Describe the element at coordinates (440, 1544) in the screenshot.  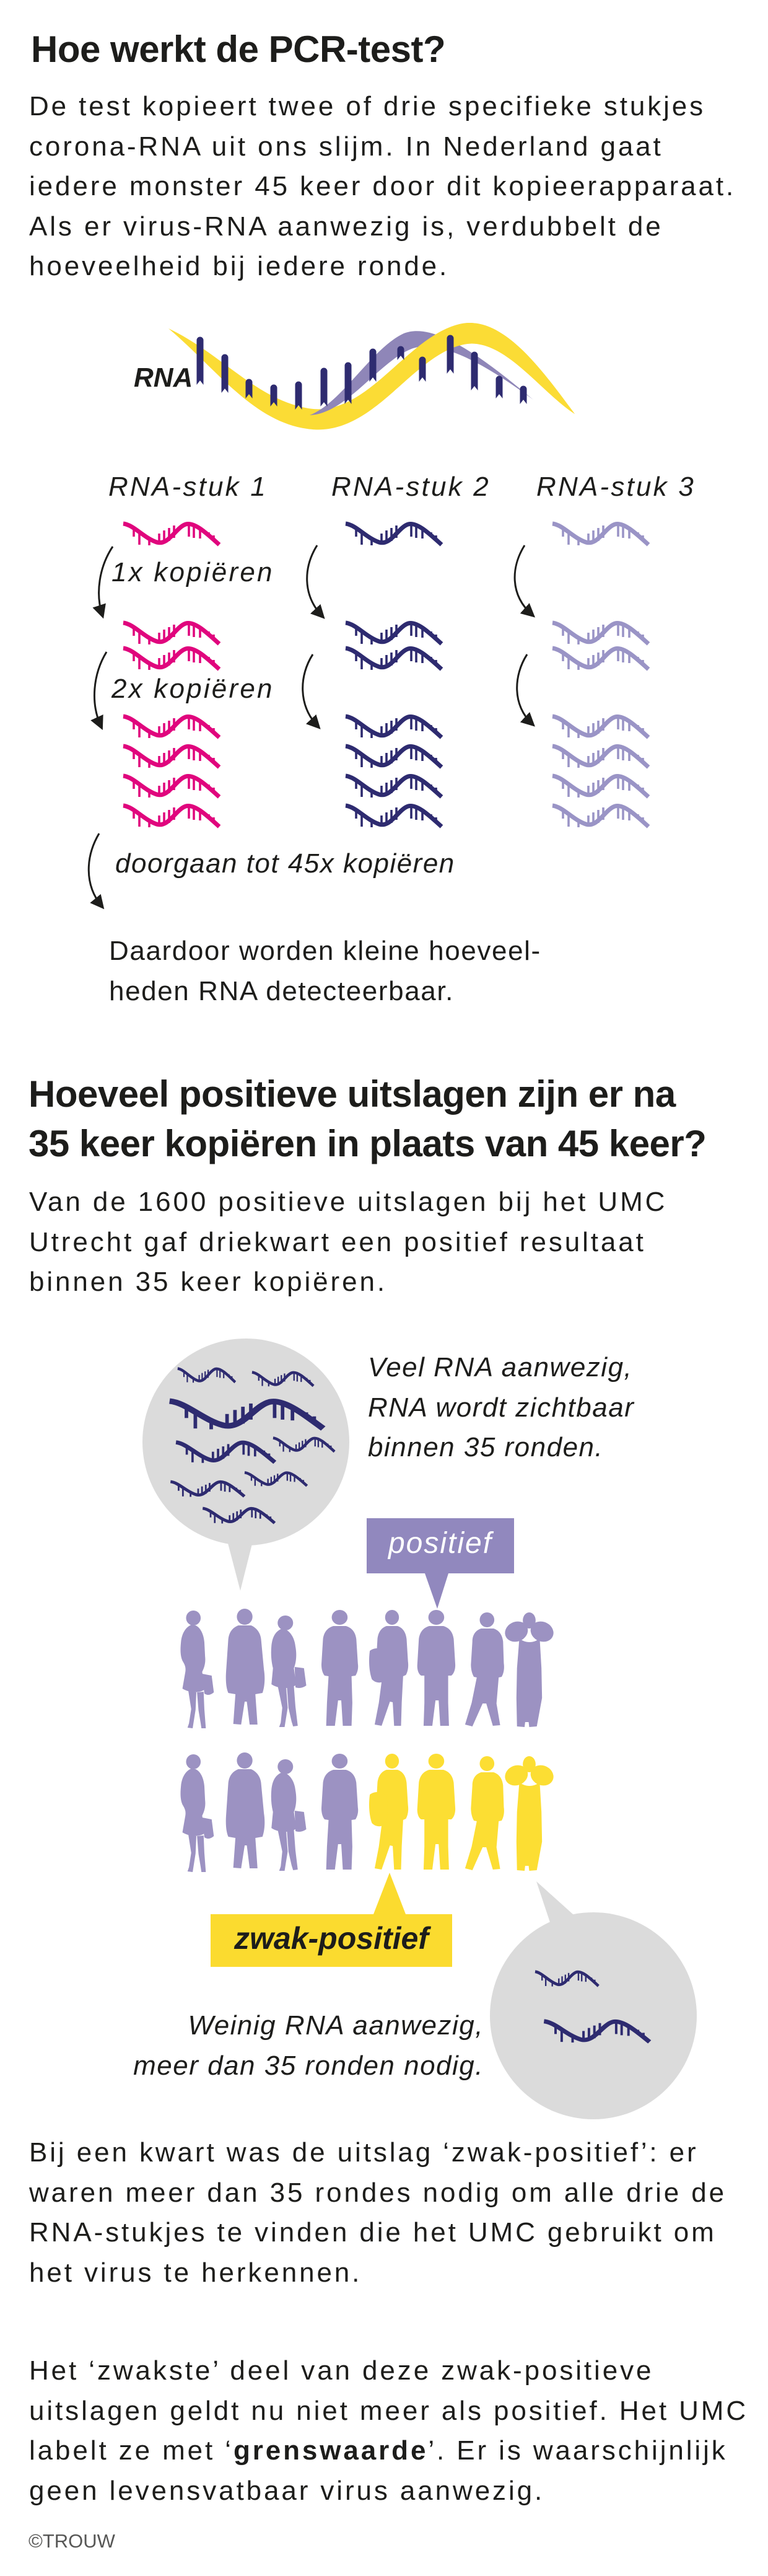
I see `svg-text: positief` at that location.